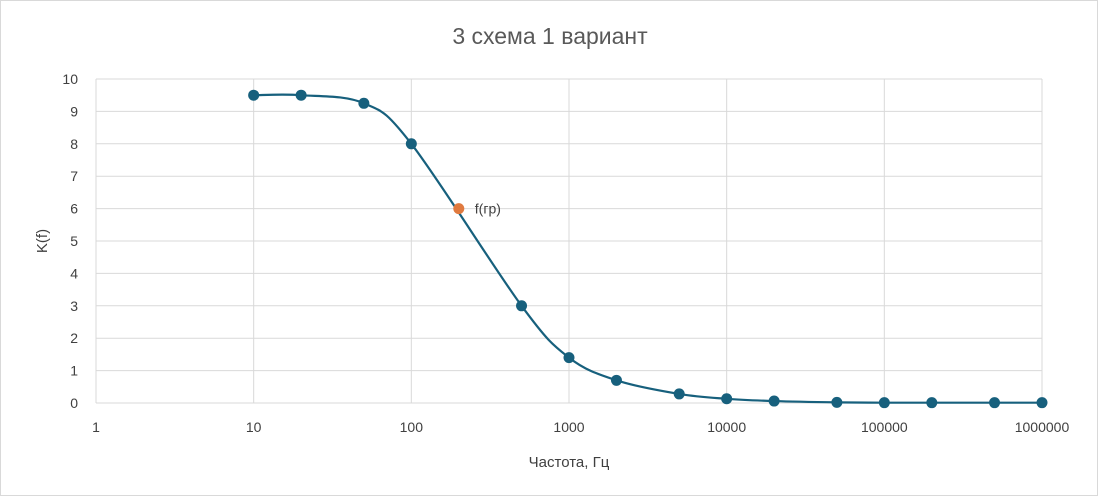  What do you see at coordinates (488, 209) in the screenshot?
I see `series-1-point-label-0: f(гр)` at bounding box center [488, 209].